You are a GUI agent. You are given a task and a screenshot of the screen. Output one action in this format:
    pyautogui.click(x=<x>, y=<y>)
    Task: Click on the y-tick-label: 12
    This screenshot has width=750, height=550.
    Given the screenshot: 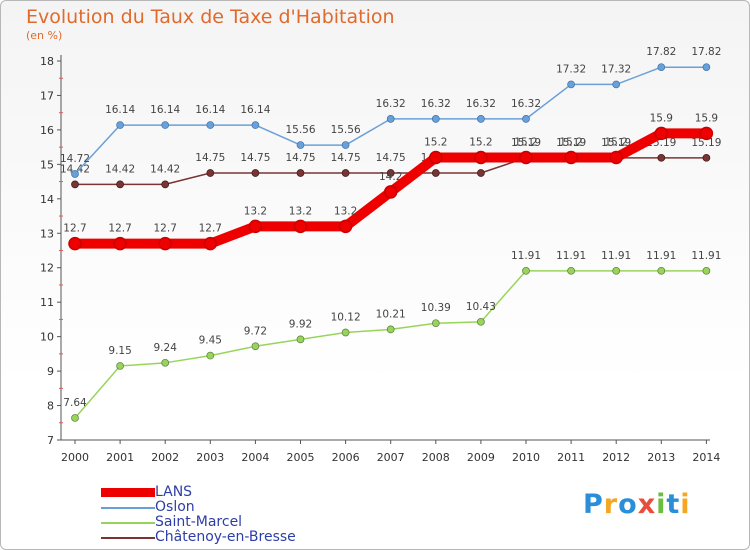 What is the action you would take?
    pyautogui.click(x=47, y=268)
    